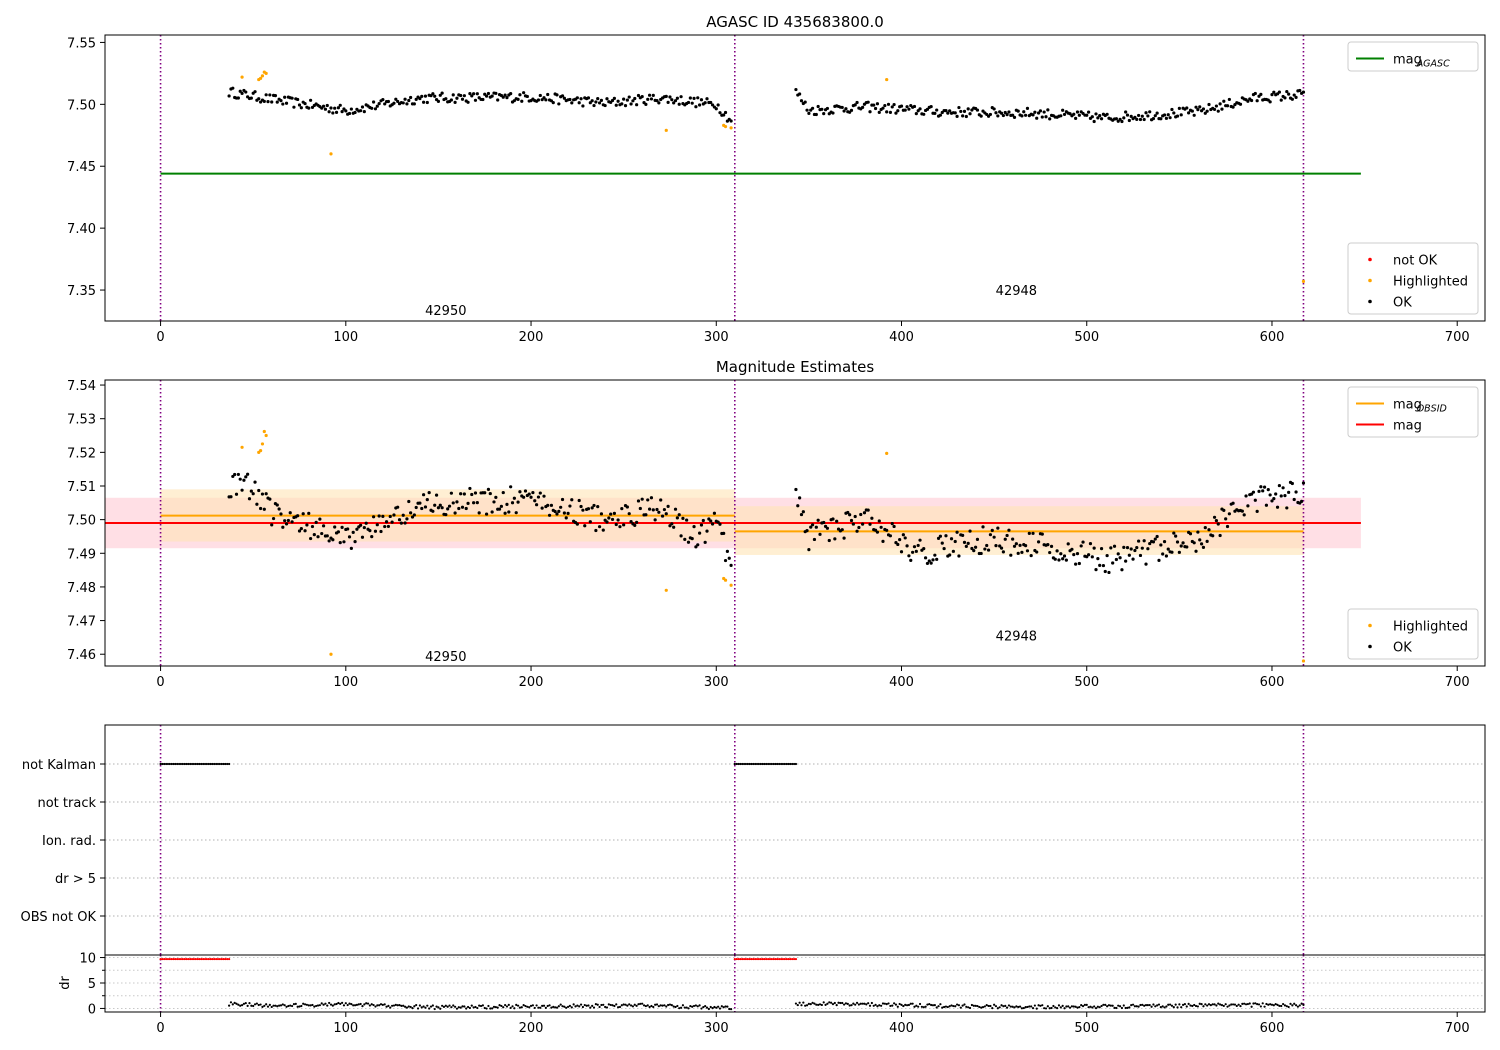 This screenshot has height=1050, width=1500. What do you see at coordinates (1413, 56) in the screenshot?
I see `legend-box` at bounding box center [1413, 56].